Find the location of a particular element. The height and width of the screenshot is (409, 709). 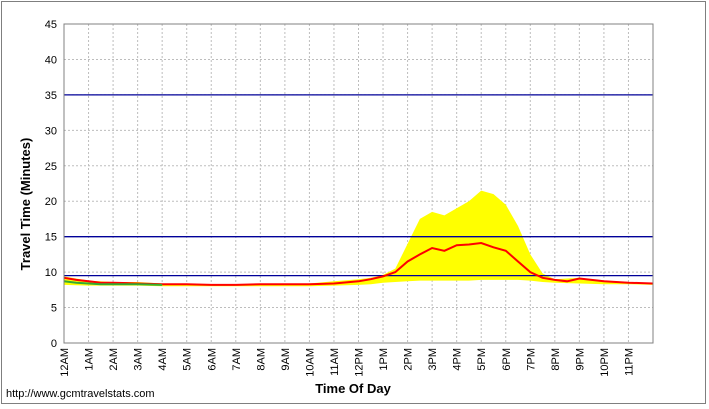

x-tick-label: 3AM is located at coordinates (139, 359).